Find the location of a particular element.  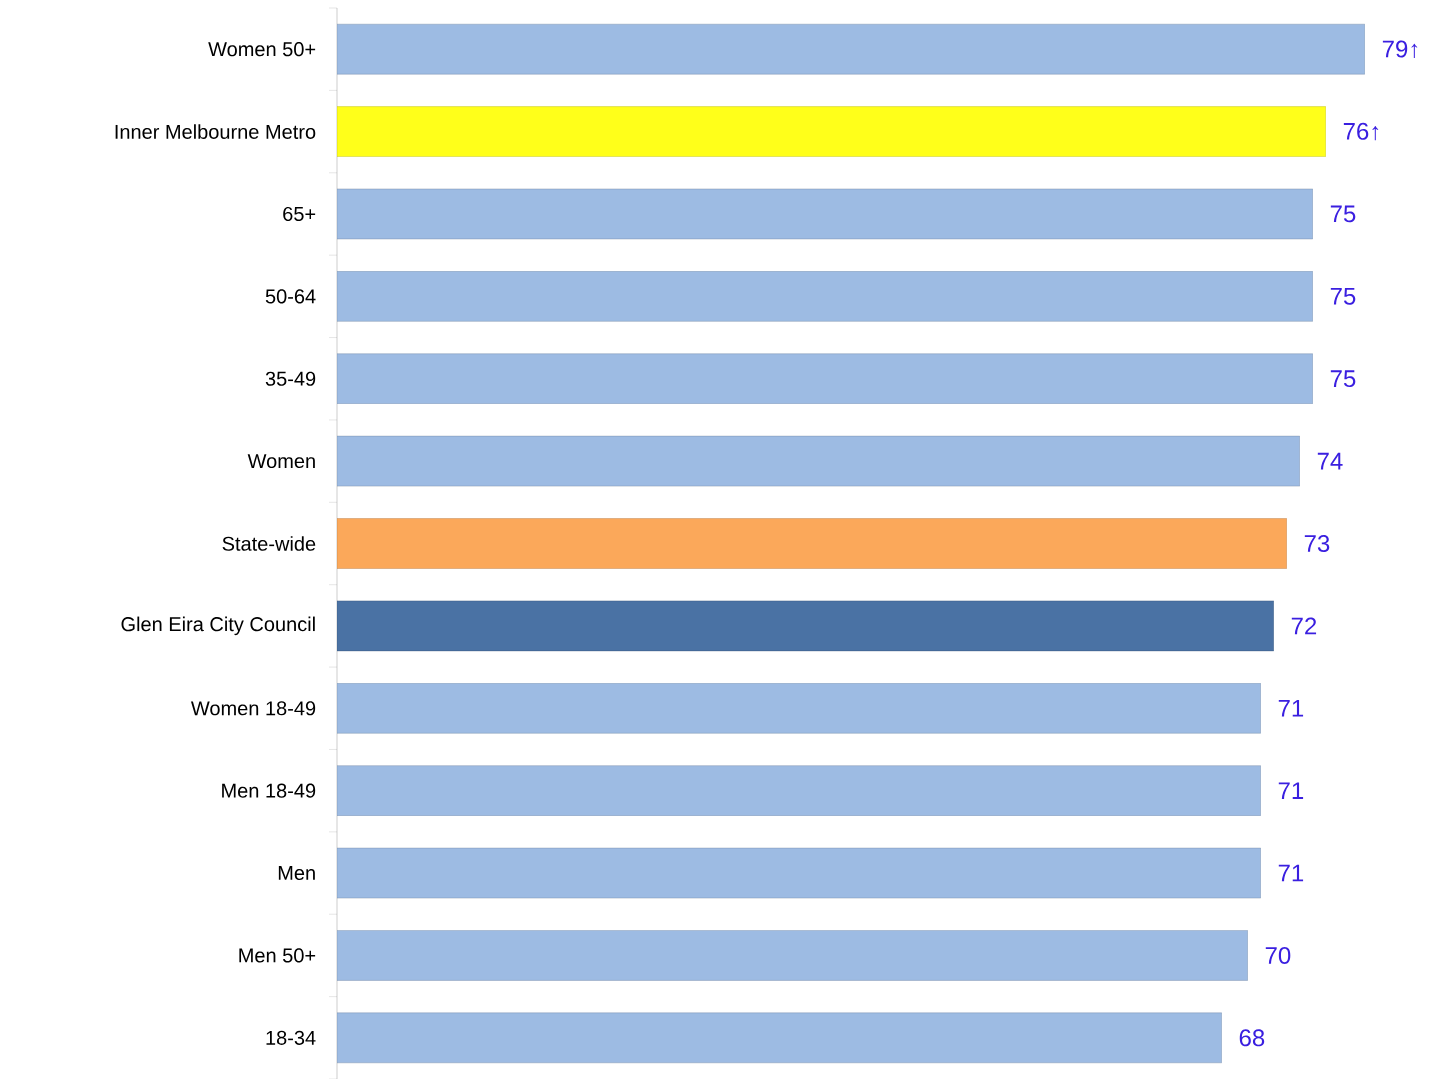

y-tick-label: 50-64 is located at coordinates (290, 296).